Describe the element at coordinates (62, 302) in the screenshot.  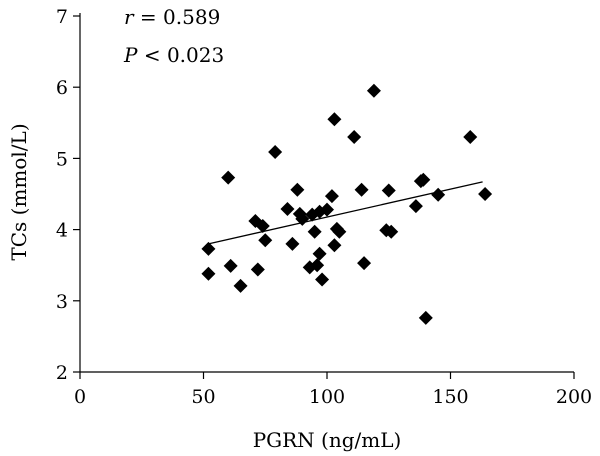
I see `y-tick-label: 3` at that location.